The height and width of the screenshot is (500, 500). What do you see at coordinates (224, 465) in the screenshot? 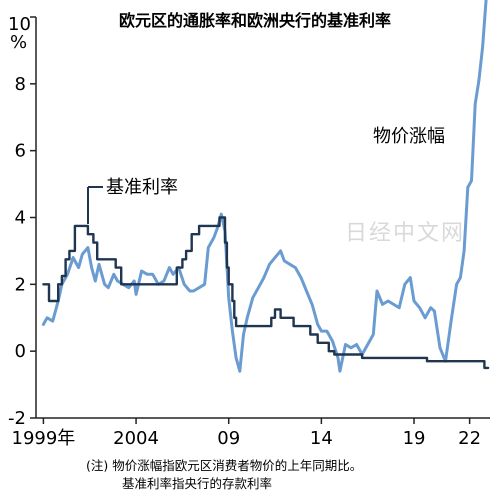
I see `footnote-line-1: (注) 物价涨幅指欧元区消费者物价的上年同期比。` at bounding box center [224, 465].